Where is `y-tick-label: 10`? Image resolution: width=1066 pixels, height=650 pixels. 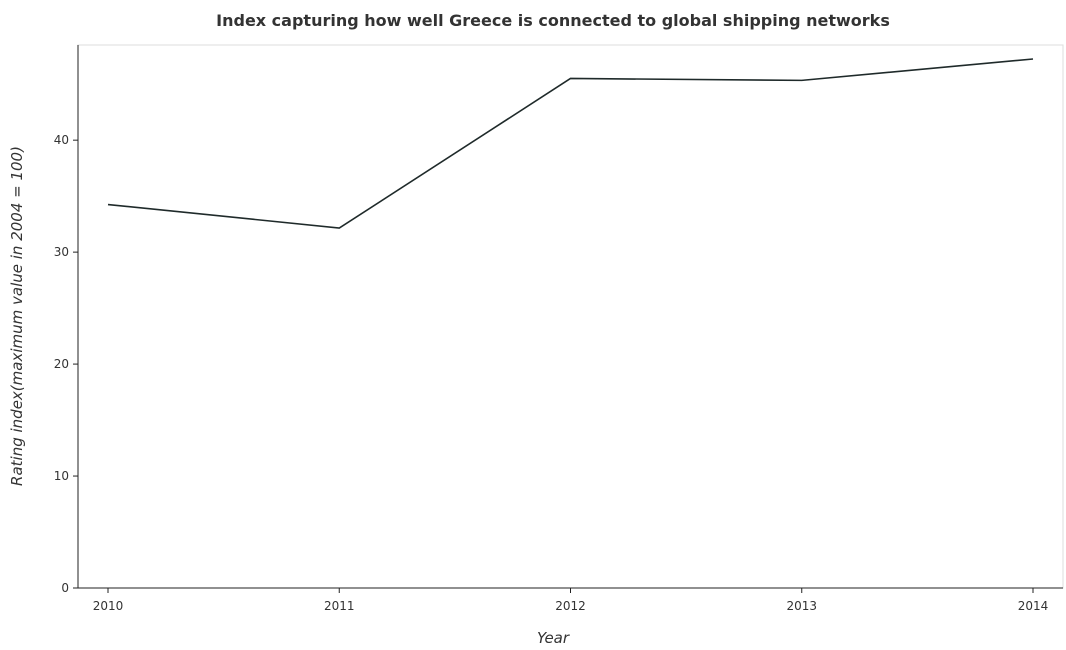
y-tick-label: 10 is located at coordinates (61, 476).